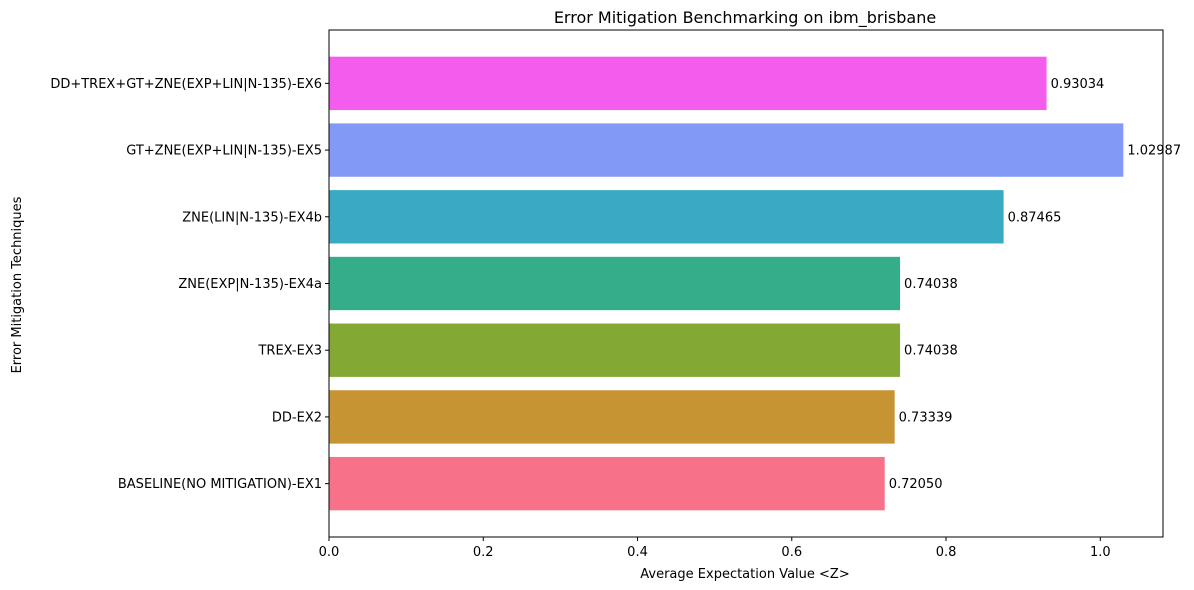 The width and height of the screenshot is (1194, 590). I want to click on x-tick-label: 0.2, so click(483, 552).